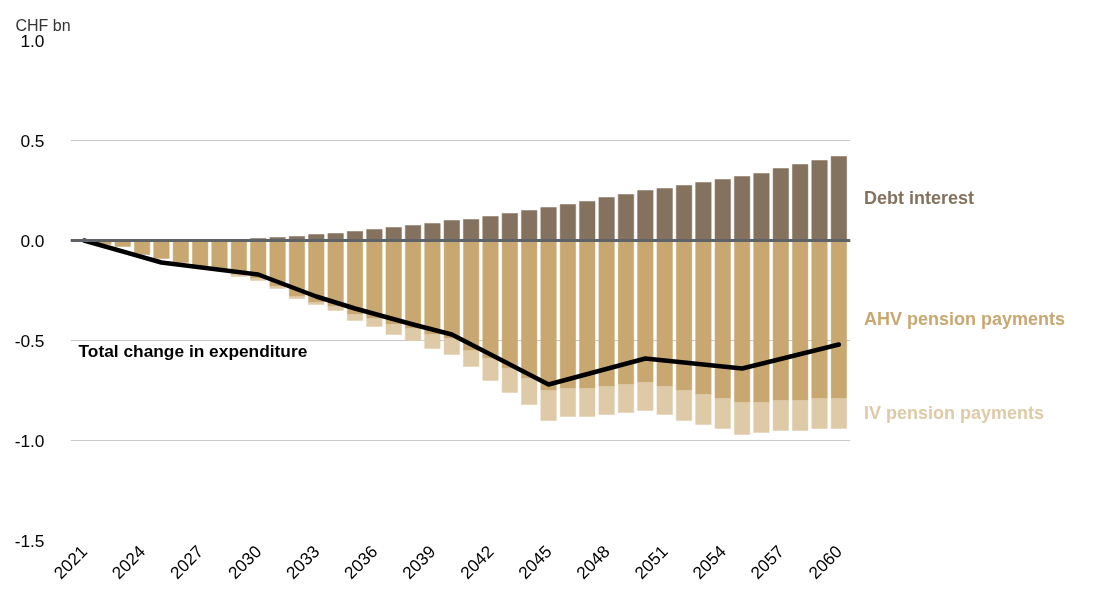 This screenshot has height=604, width=1104. I want to click on series-label: Debt interest, so click(919, 198).